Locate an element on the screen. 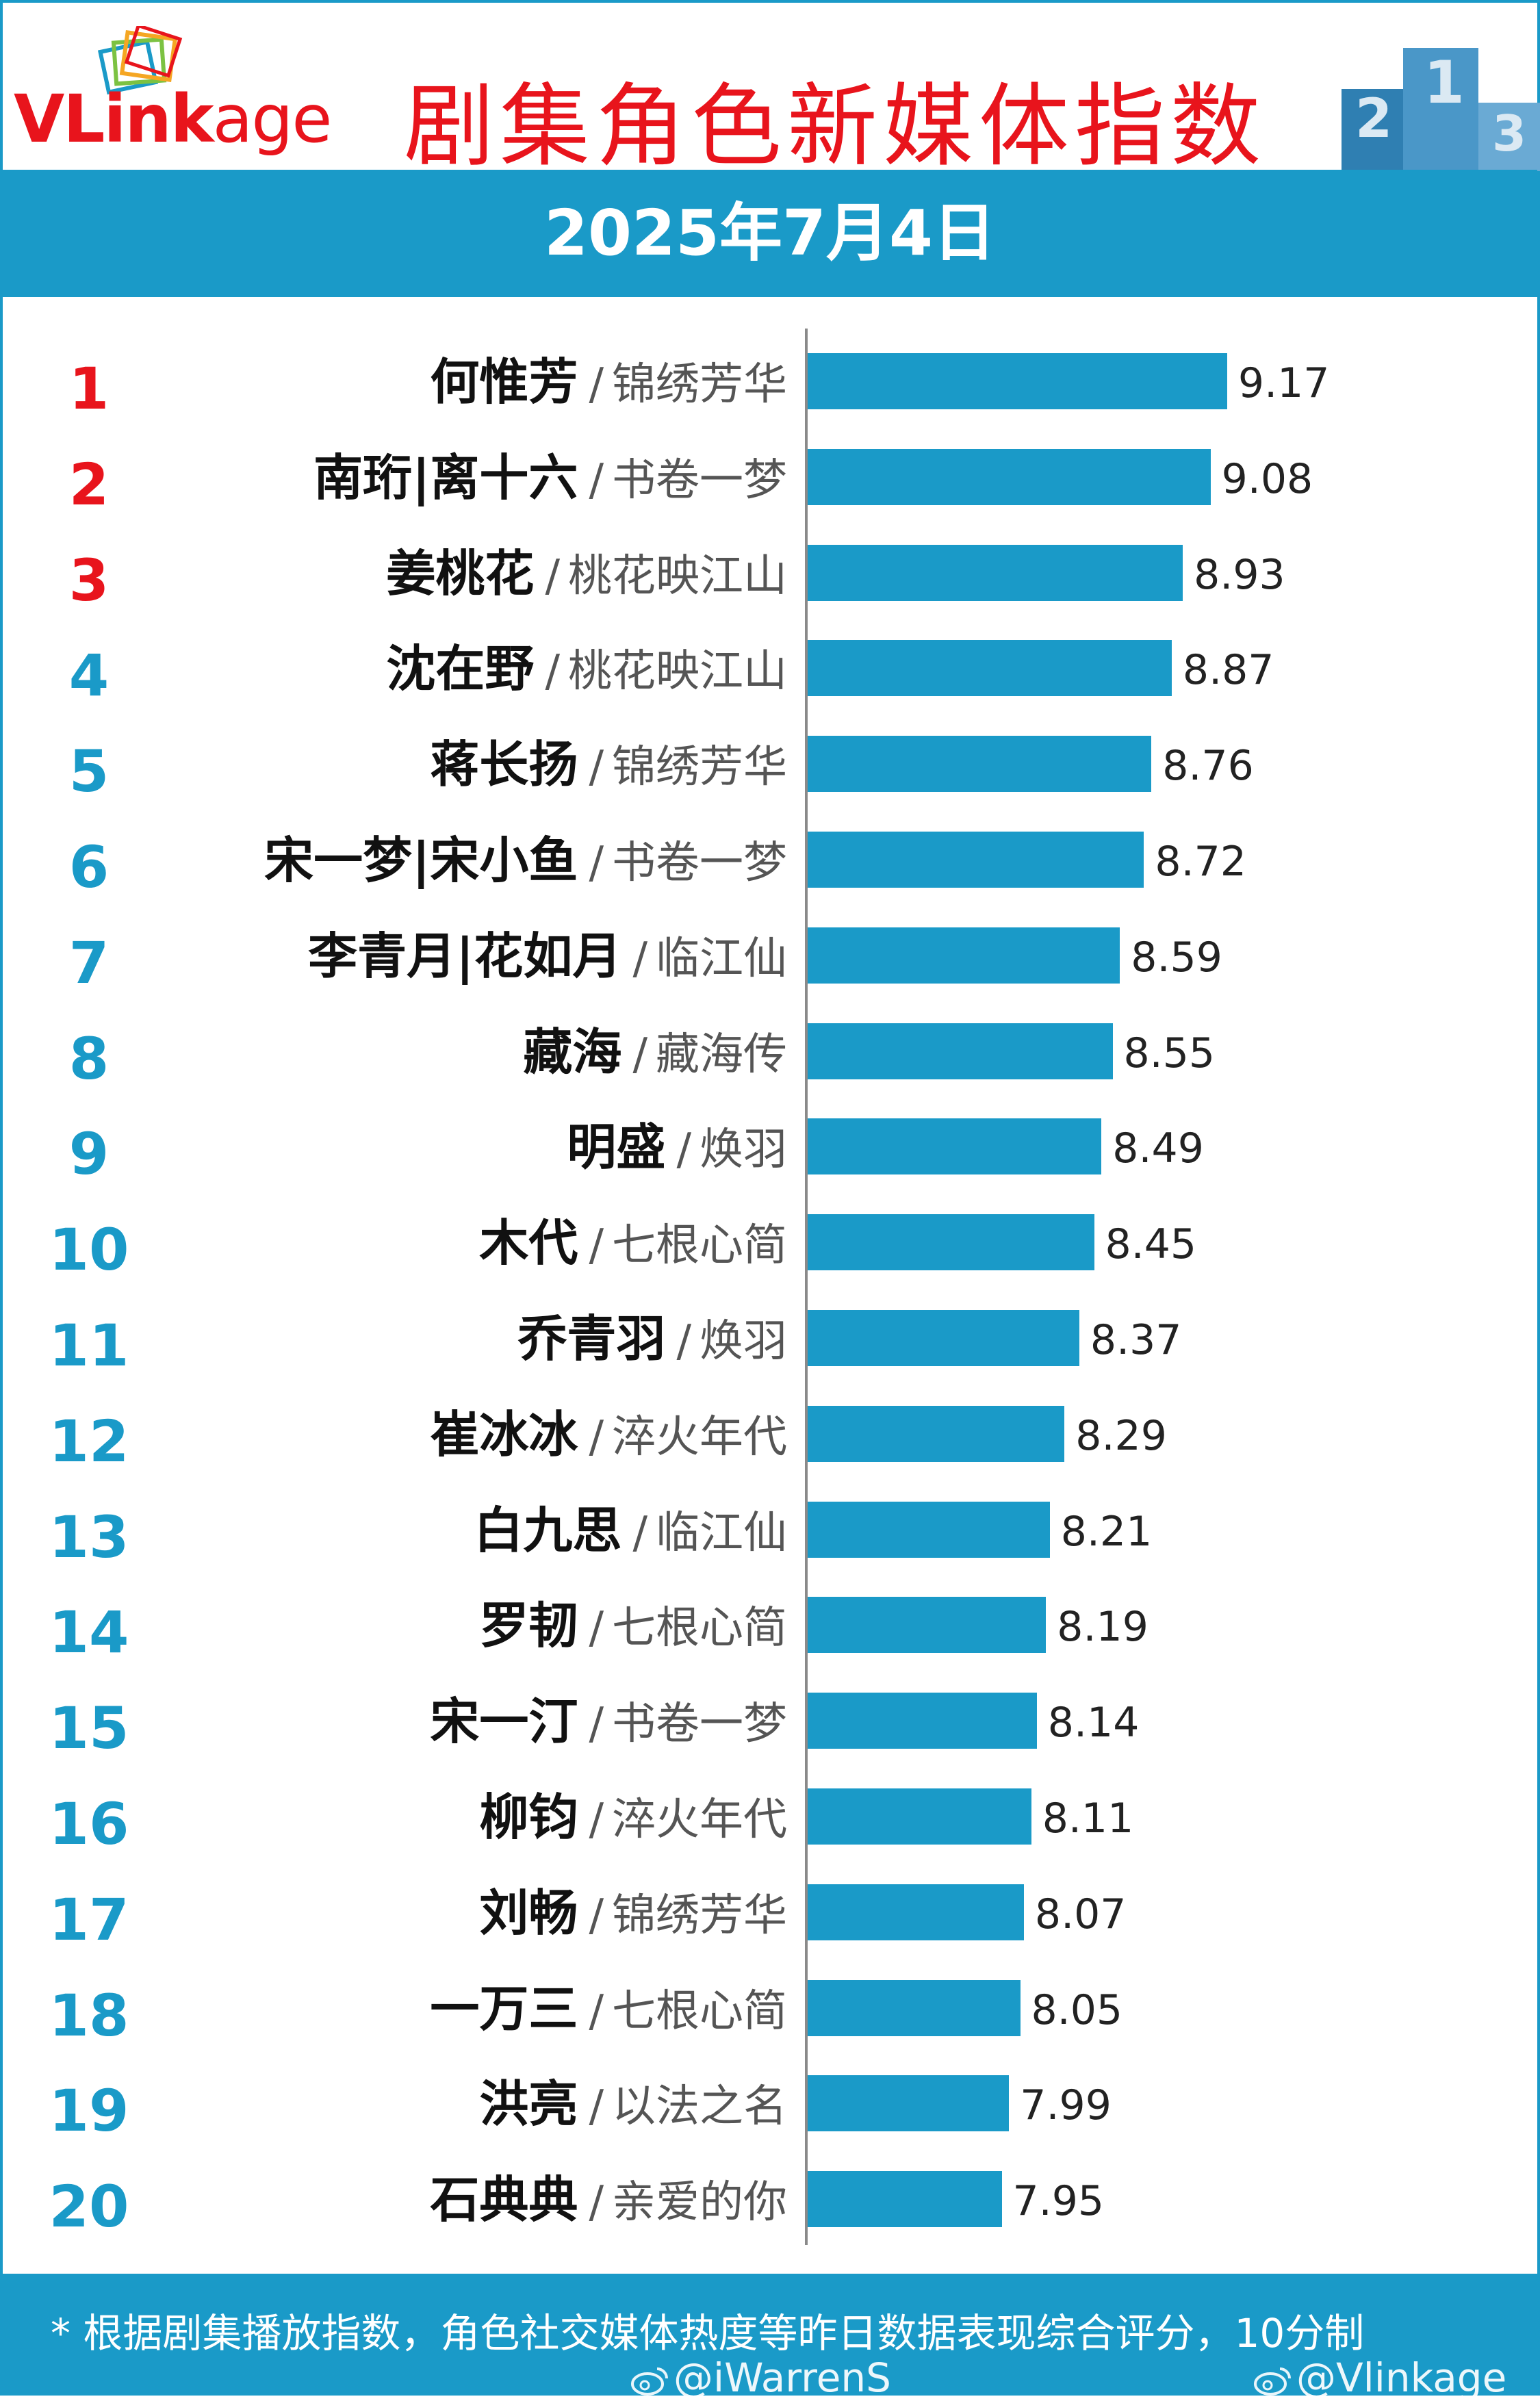 This screenshot has width=1540, height=2401. weibo-icon is located at coordinates (1272, 2381).